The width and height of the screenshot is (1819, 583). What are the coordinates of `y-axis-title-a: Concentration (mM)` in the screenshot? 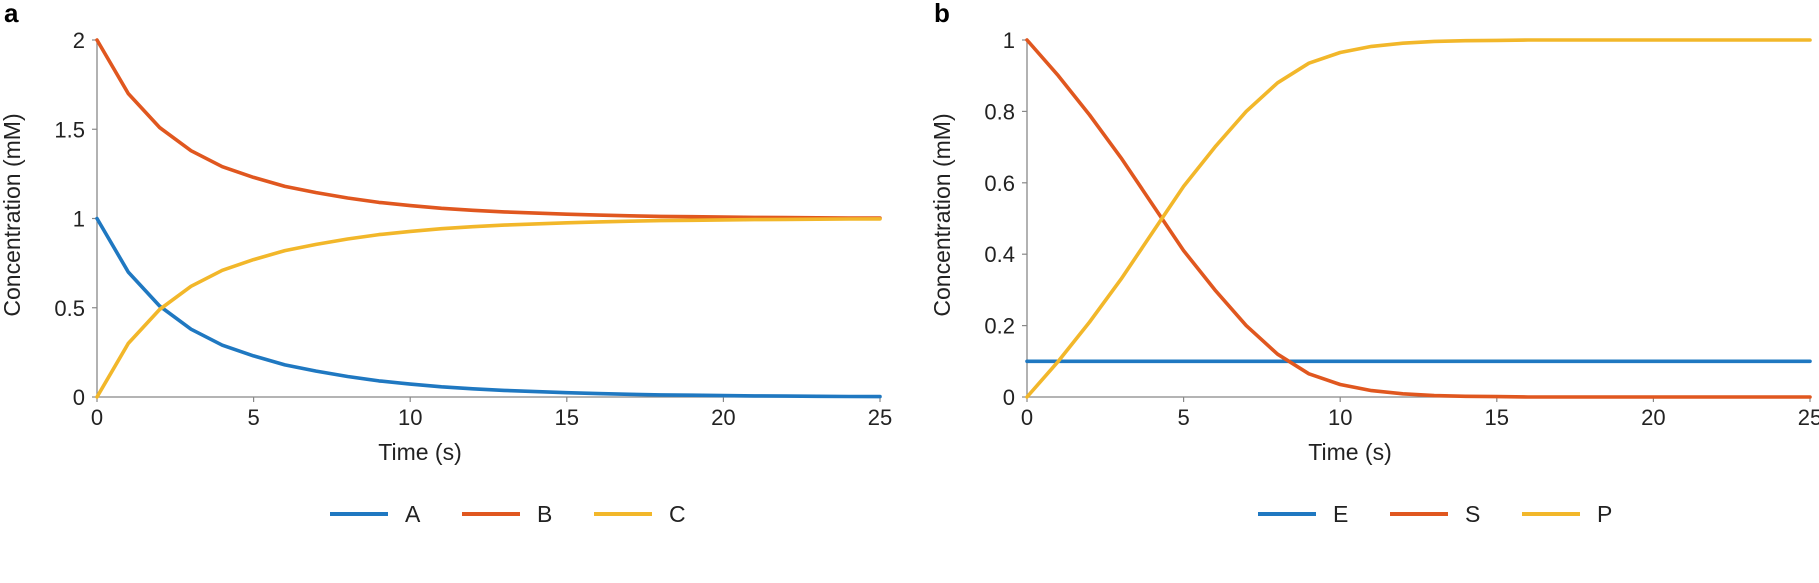 It's located at (12, 214).